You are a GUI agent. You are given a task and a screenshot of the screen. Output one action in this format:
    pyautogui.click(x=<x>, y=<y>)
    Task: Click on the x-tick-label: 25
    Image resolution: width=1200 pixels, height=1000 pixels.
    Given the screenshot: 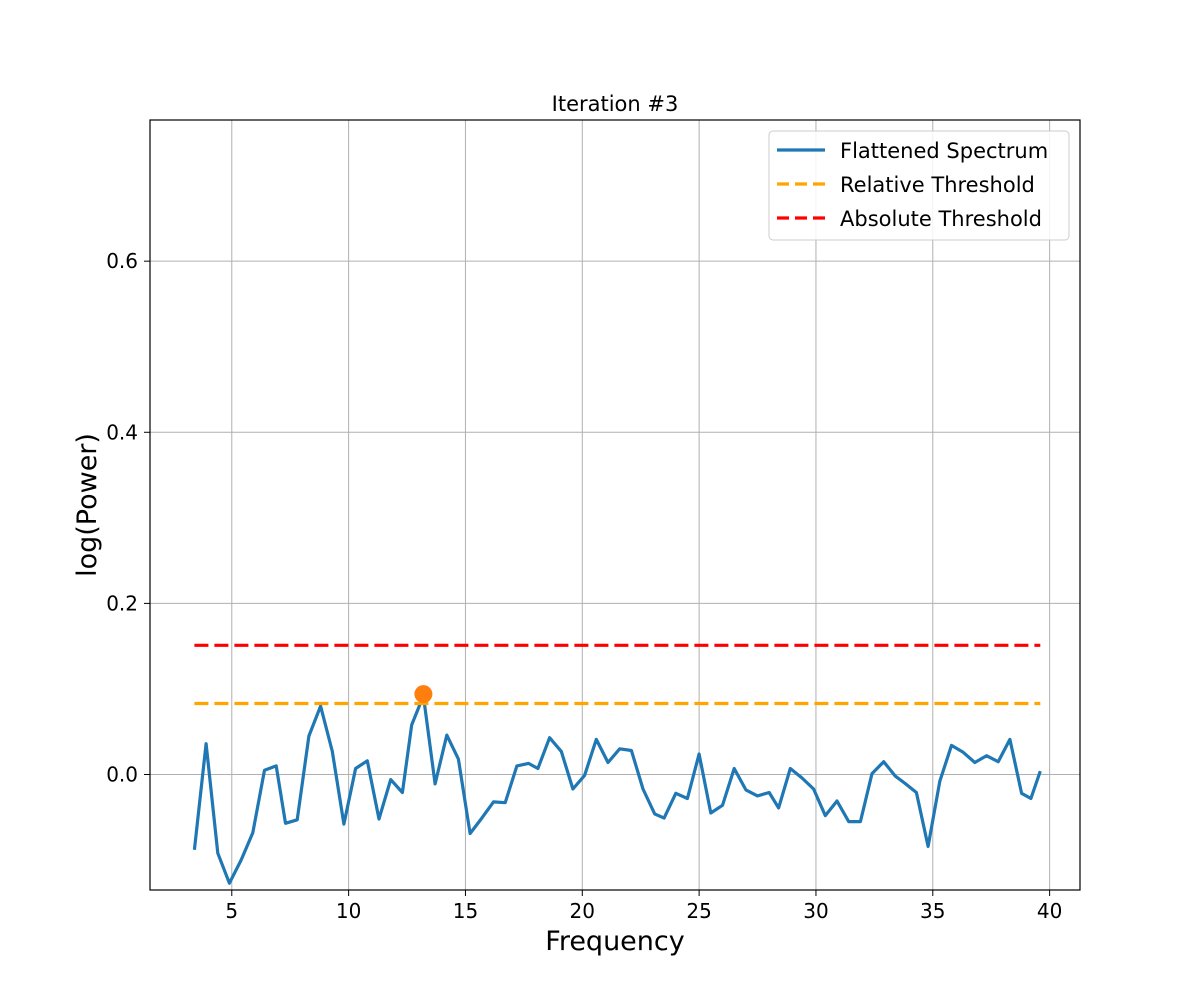 What is the action you would take?
    pyautogui.click(x=698, y=911)
    